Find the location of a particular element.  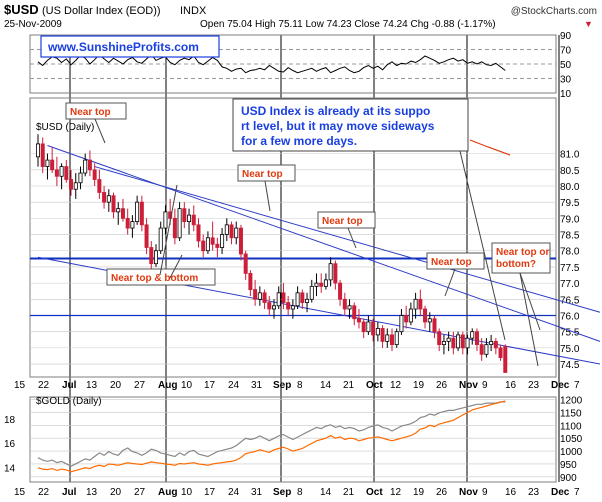

label-near-top-1-box is located at coordinates (96, 111).